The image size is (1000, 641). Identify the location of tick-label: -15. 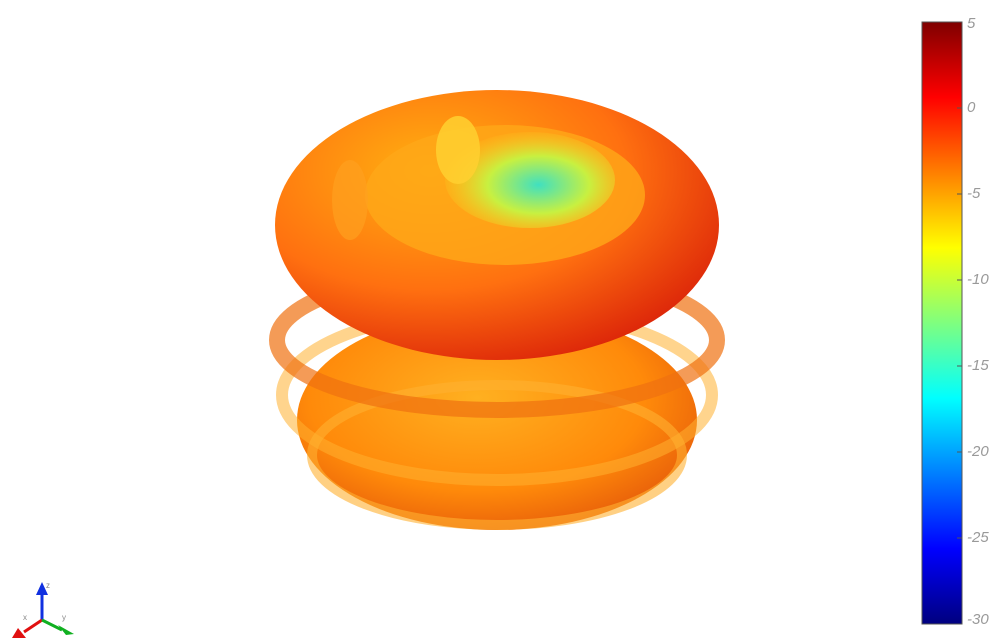
(978, 365).